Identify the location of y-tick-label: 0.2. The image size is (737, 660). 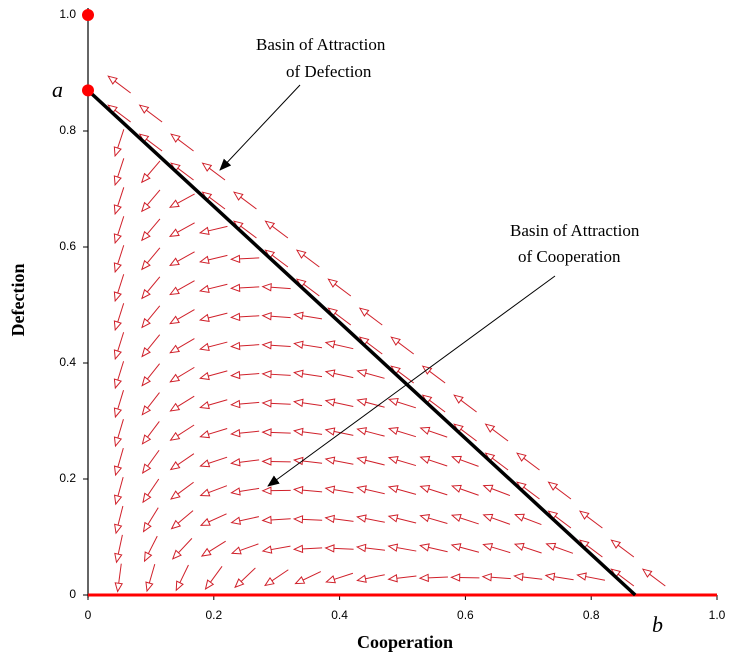
(67, 478).